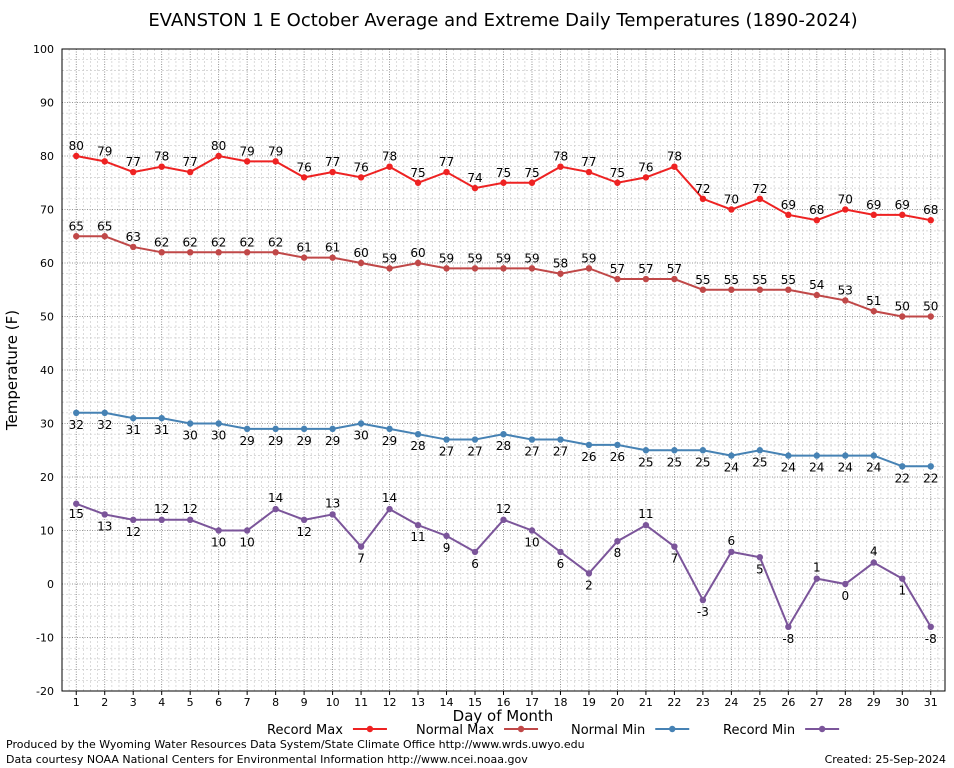 The image size is (954, 768). Describe the element at coordinates (560, 264) in the screenshot. I see `data-label: 58` at that location.